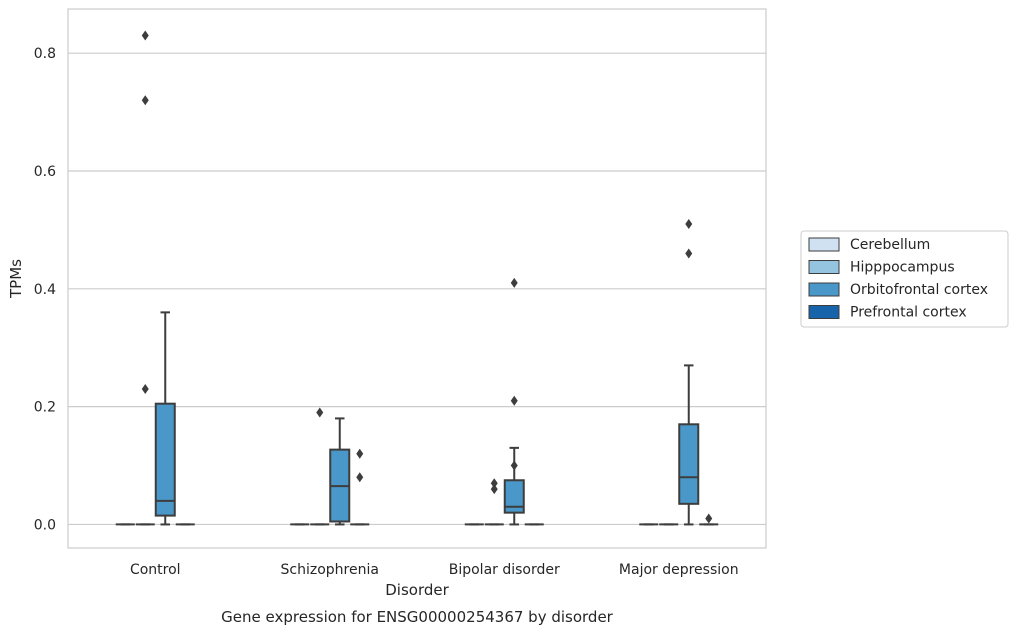  What do you see at coordinates (902, 268) in the screenshot?
I see `legend-label: Hipppocampus` at bounding box center [902, 268].